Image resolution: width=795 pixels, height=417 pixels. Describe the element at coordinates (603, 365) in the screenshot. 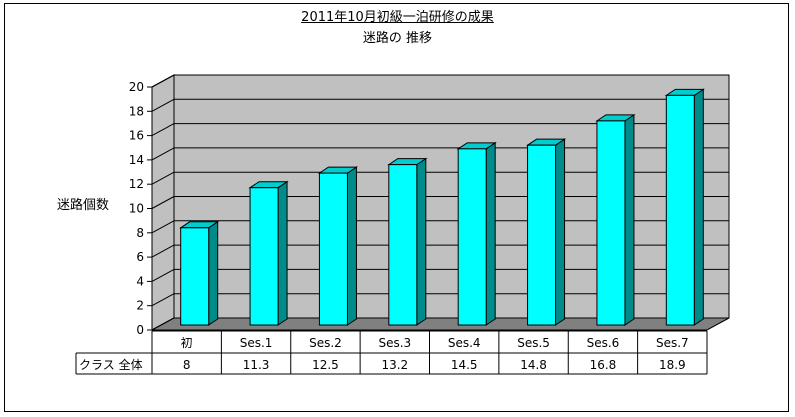

I see `data-label: 16.8` at that location.